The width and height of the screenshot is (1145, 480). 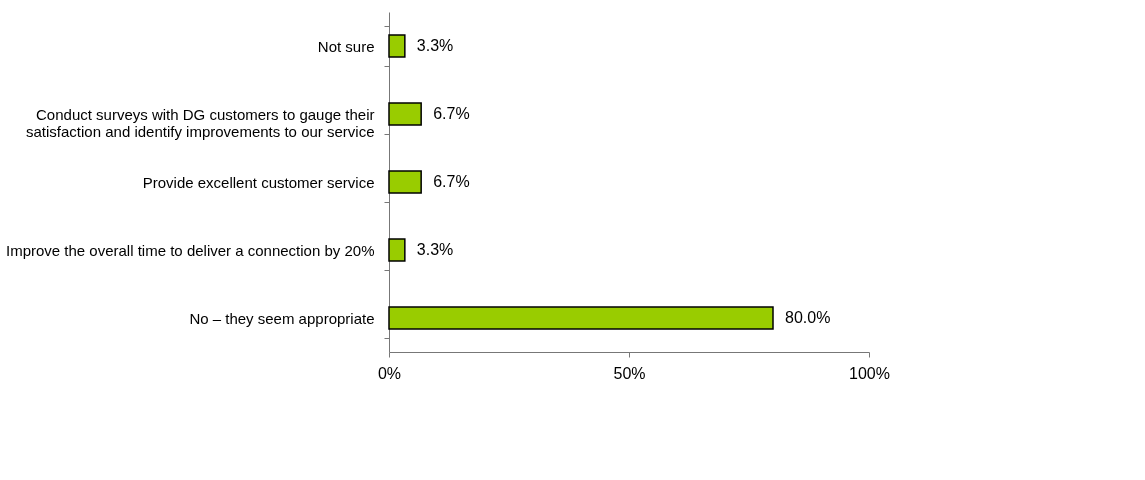 What do you see at coordinates (282, 318) in the screenshot?
I see `y-tick-label: No – they seem appropriate` at bounding box center [282, 318].